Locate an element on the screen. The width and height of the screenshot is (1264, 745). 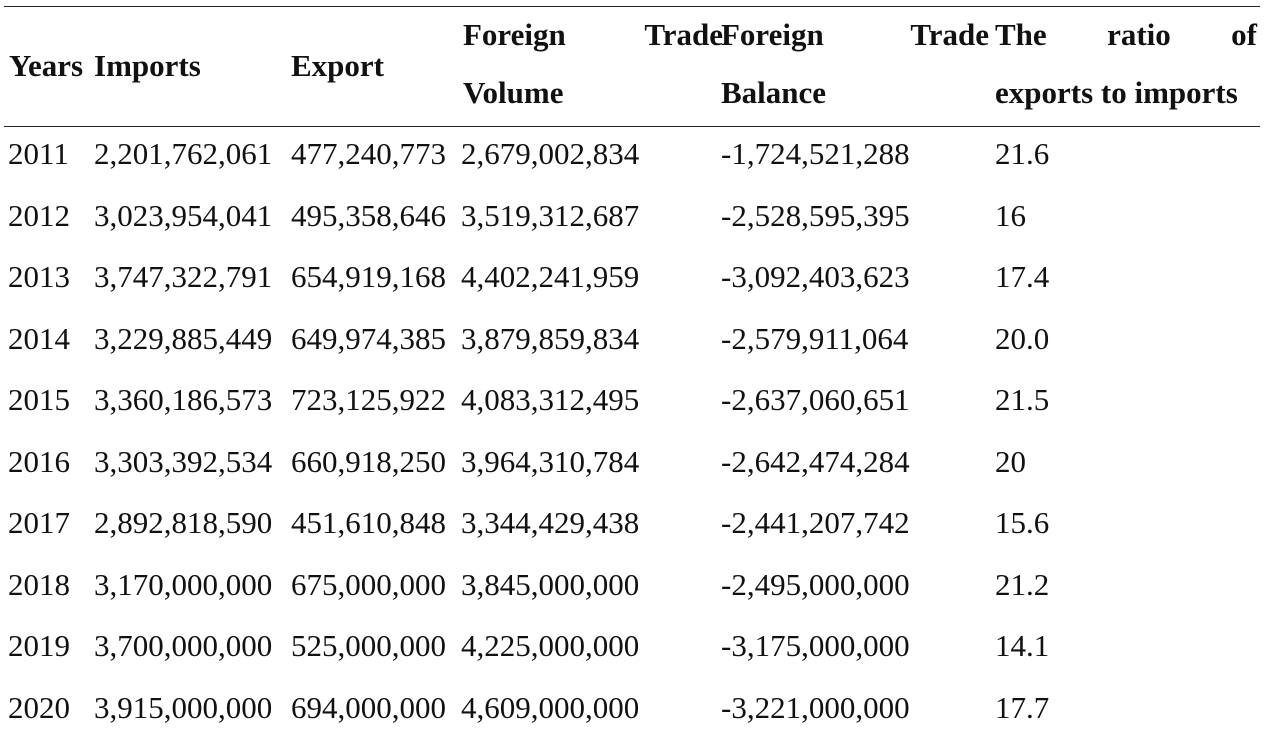
header-foreign-trade-balance-line2: Balance is located at coordinates (774, 92).